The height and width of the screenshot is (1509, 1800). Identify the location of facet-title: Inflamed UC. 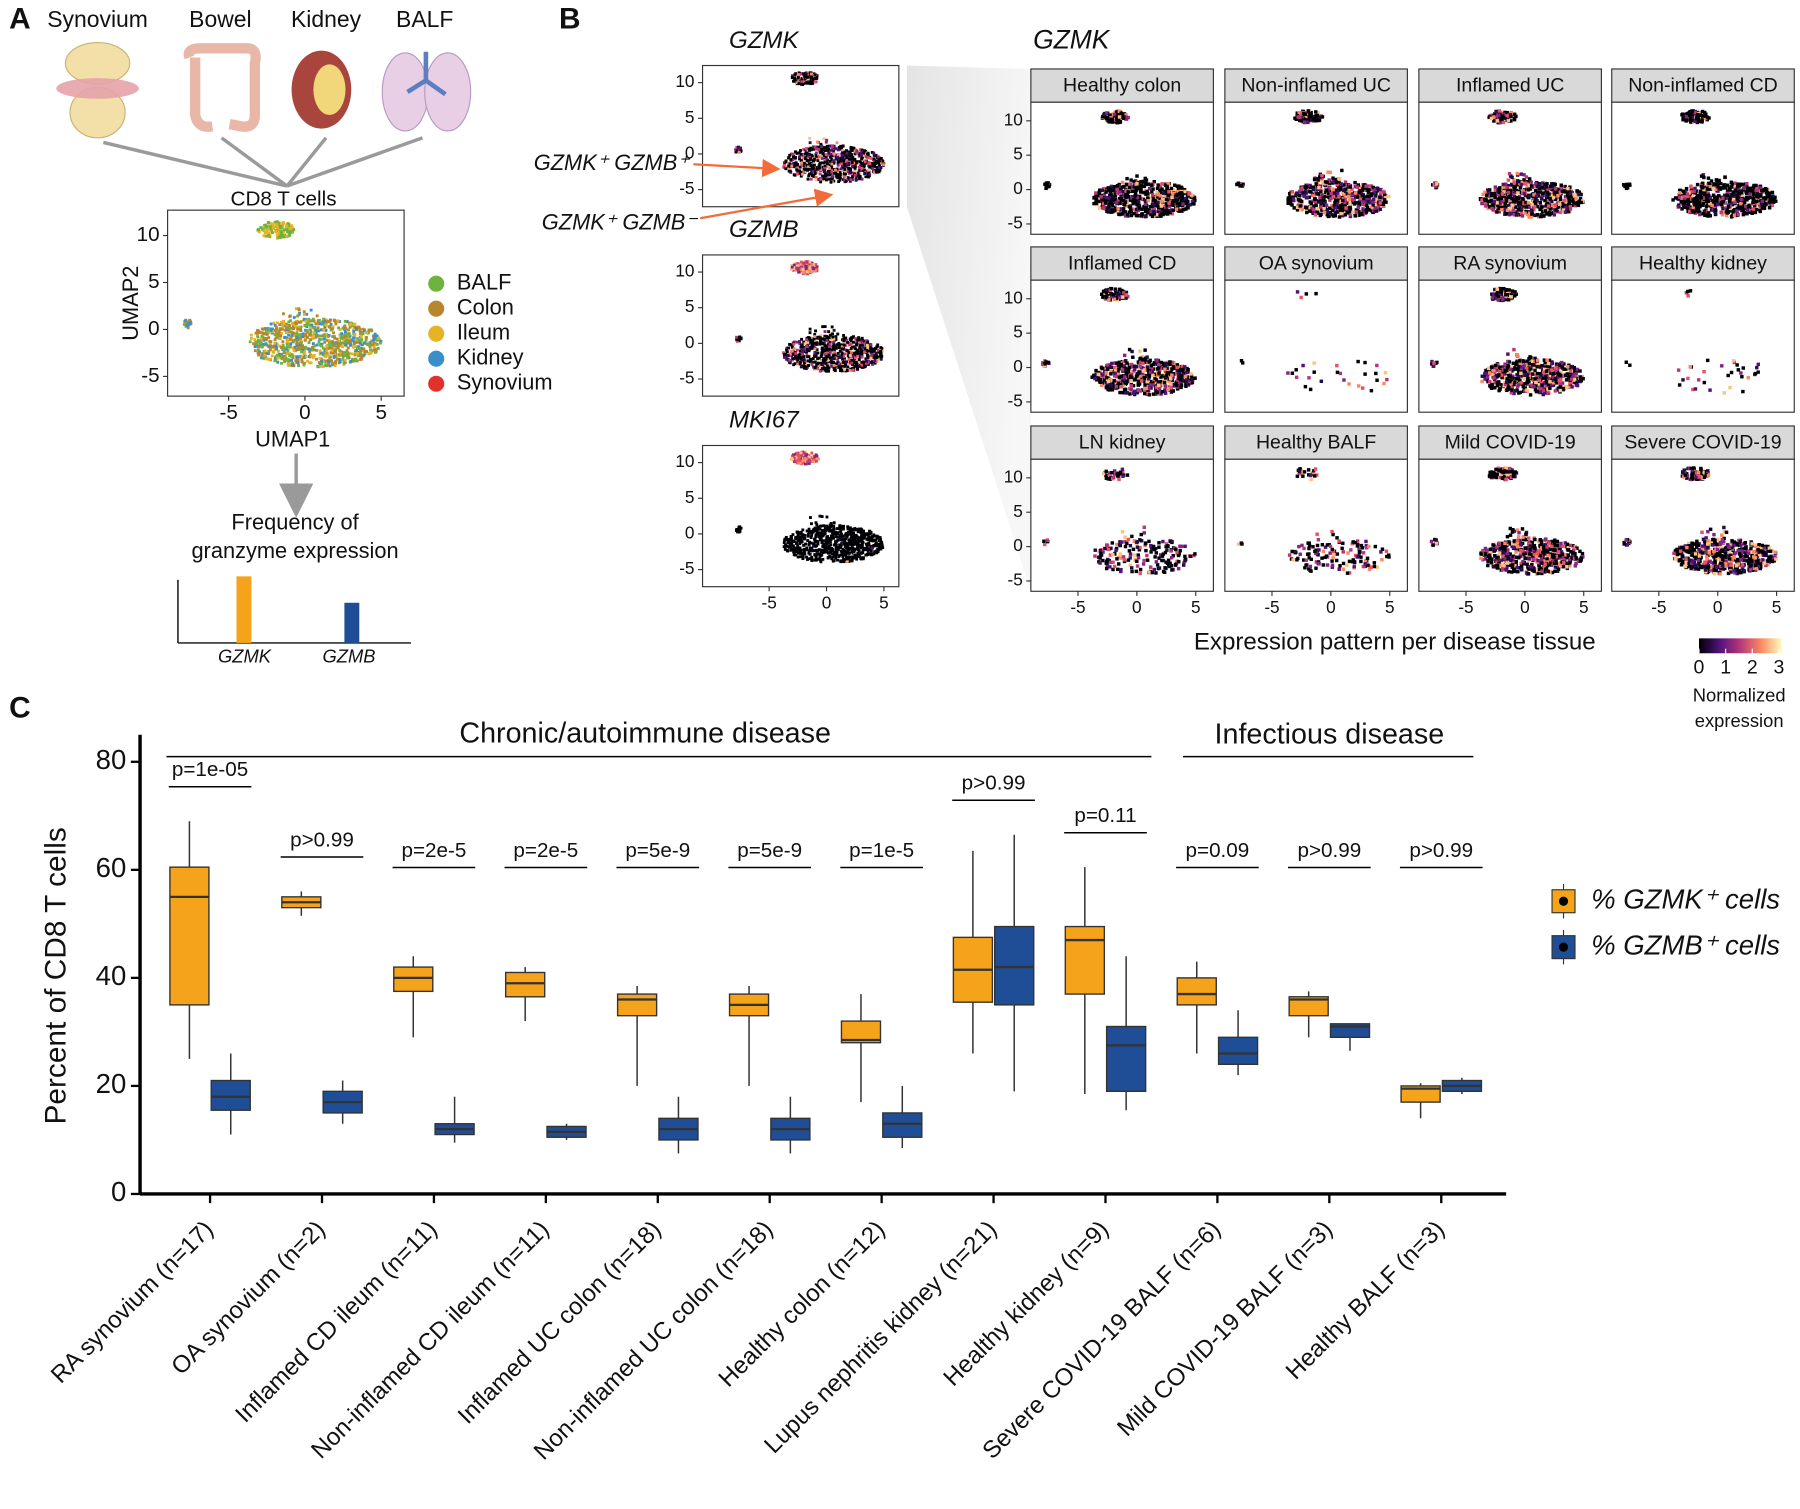
(1510, 85).